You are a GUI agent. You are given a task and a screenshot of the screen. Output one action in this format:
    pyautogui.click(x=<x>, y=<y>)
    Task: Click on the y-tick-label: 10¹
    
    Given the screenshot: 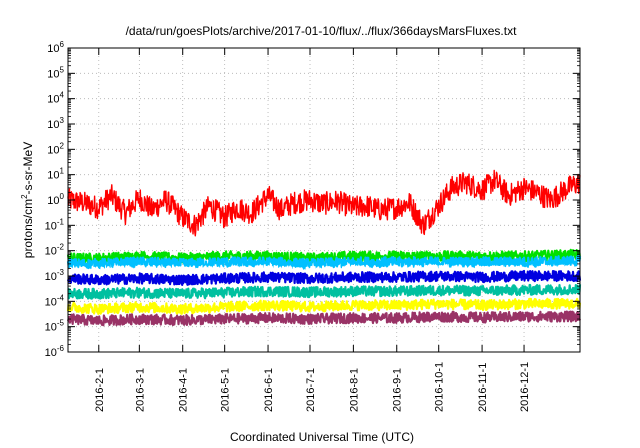 What is the action you would take?
    pyautogui.click(x=55, y=174)
    